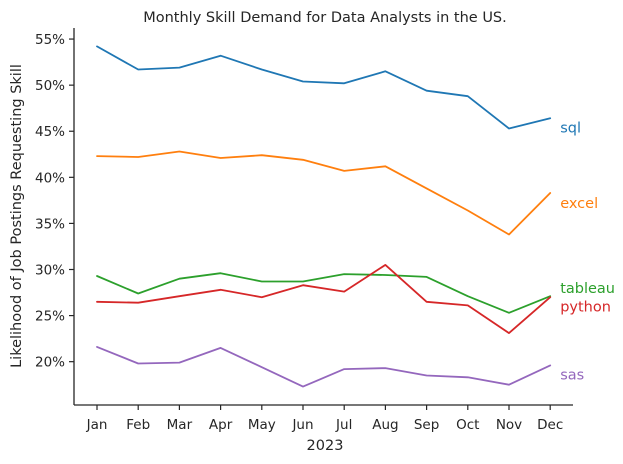 This screenshot has height=464, width=623. I want to click on x-tick-label: Sep, so click(426, 425).